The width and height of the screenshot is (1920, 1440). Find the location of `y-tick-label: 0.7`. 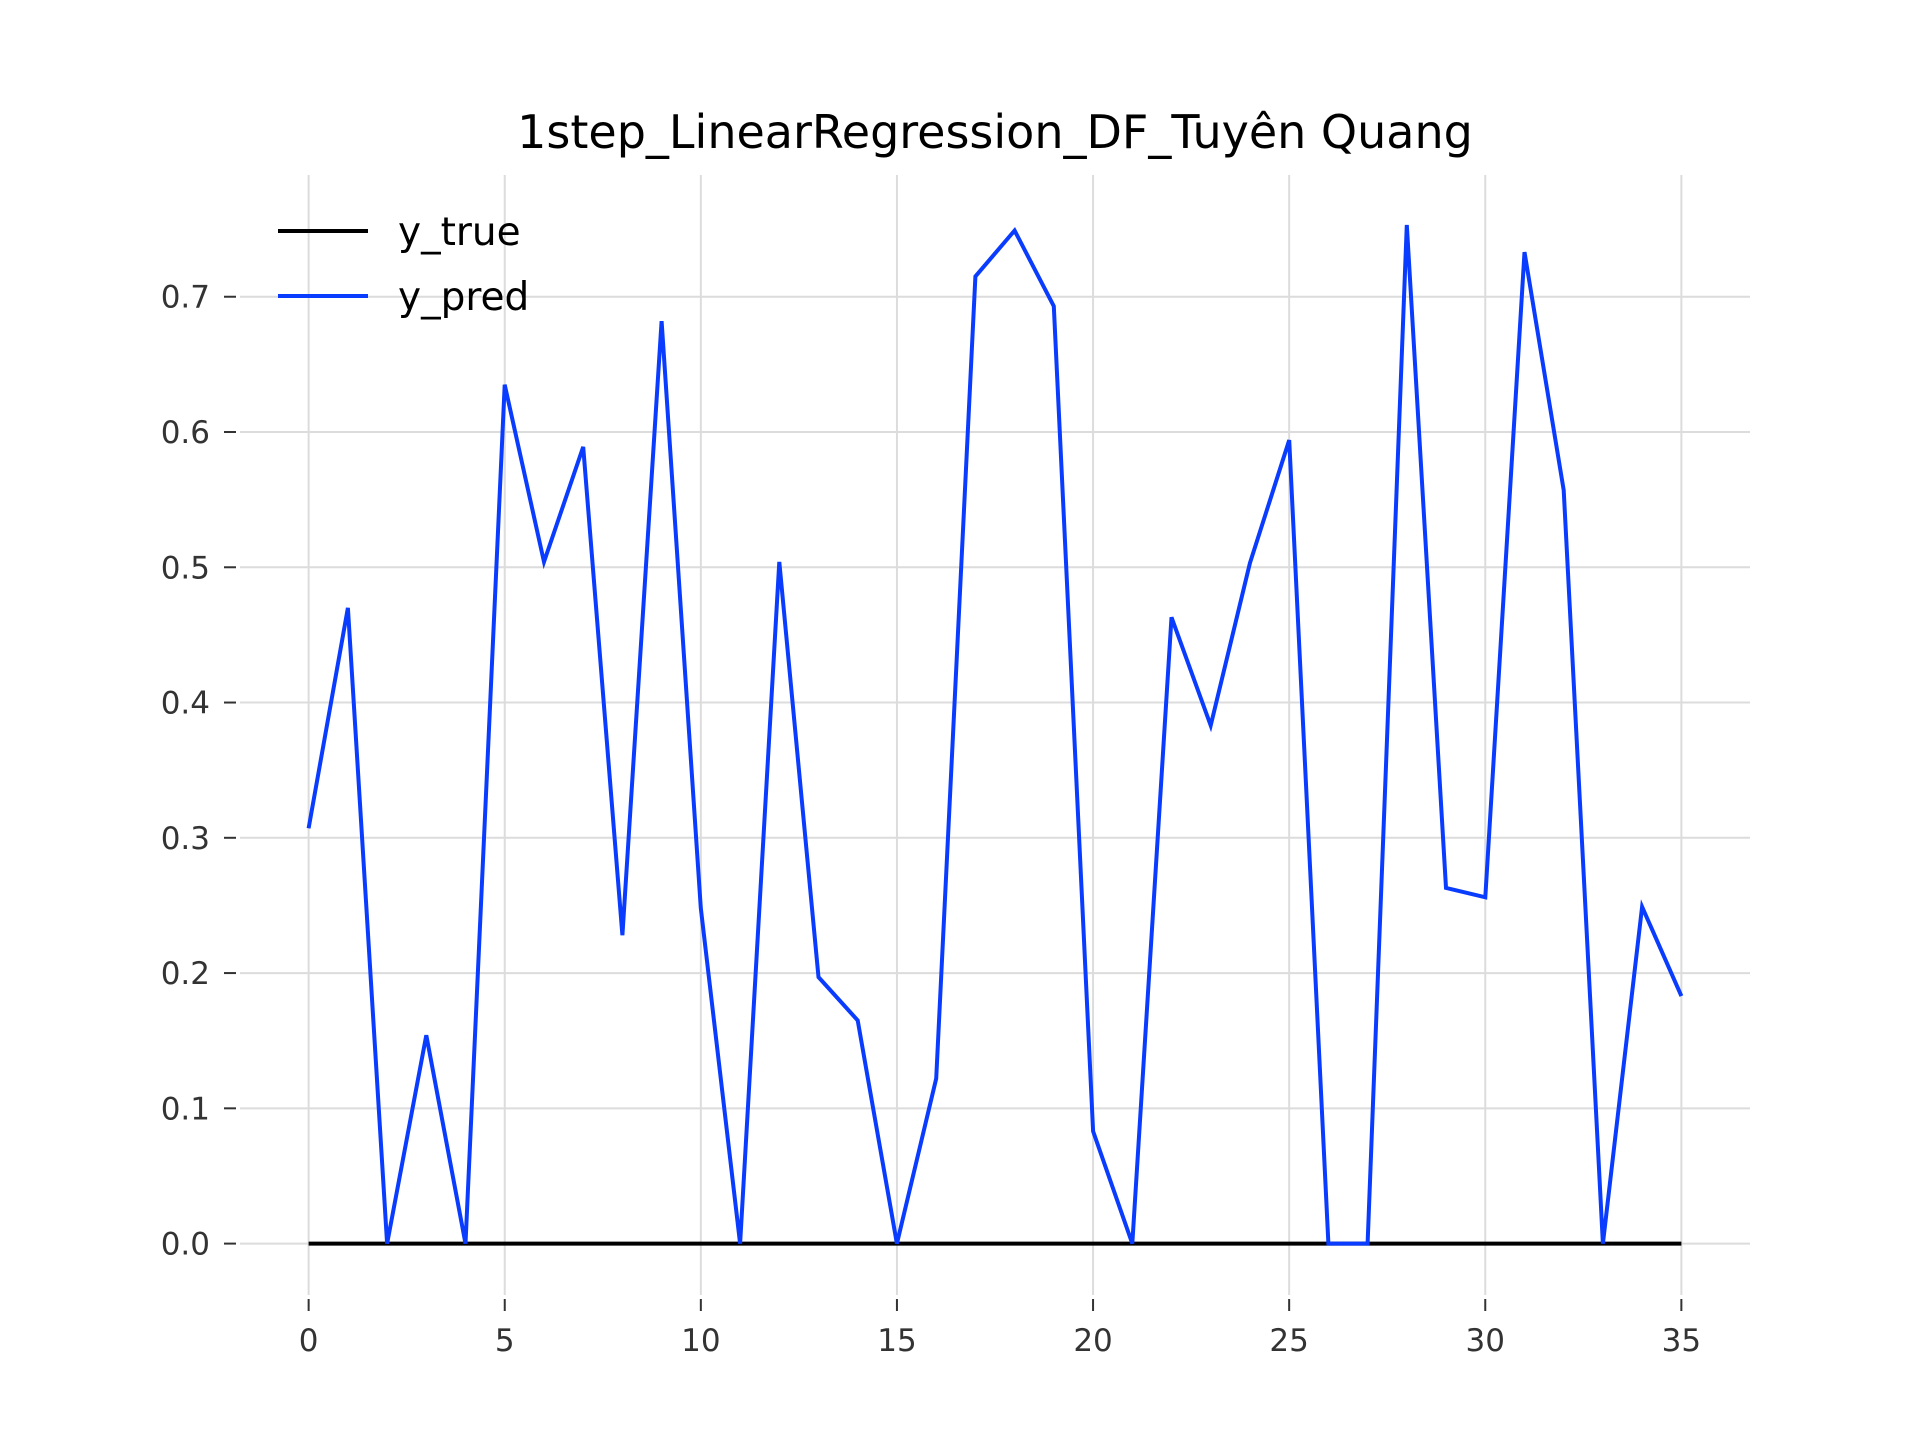

y-tick-label: 0.7 is located at coordinates (185, 298).